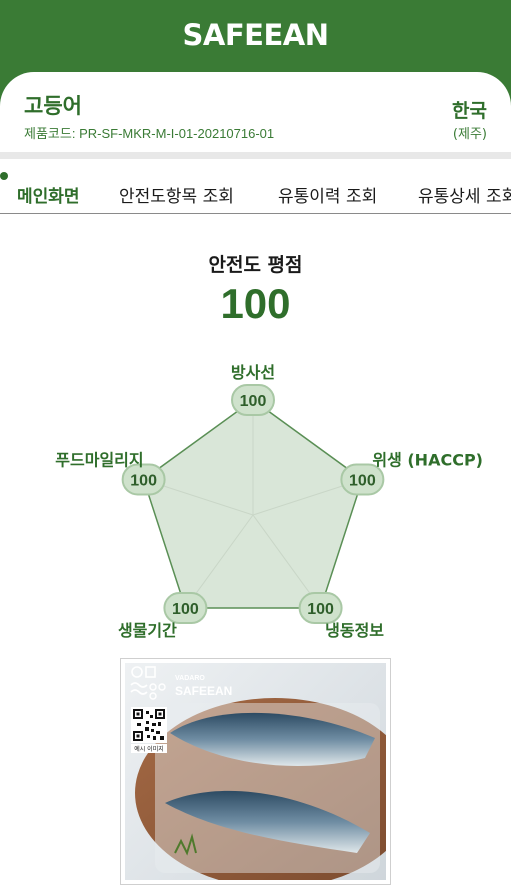 The height and width of the screenshot is (885, 511). What do you see at coordinates (354, 630) in the screenshot?
I see `radar-axis-label: 냉동정보` at bounding box center [354, 630].